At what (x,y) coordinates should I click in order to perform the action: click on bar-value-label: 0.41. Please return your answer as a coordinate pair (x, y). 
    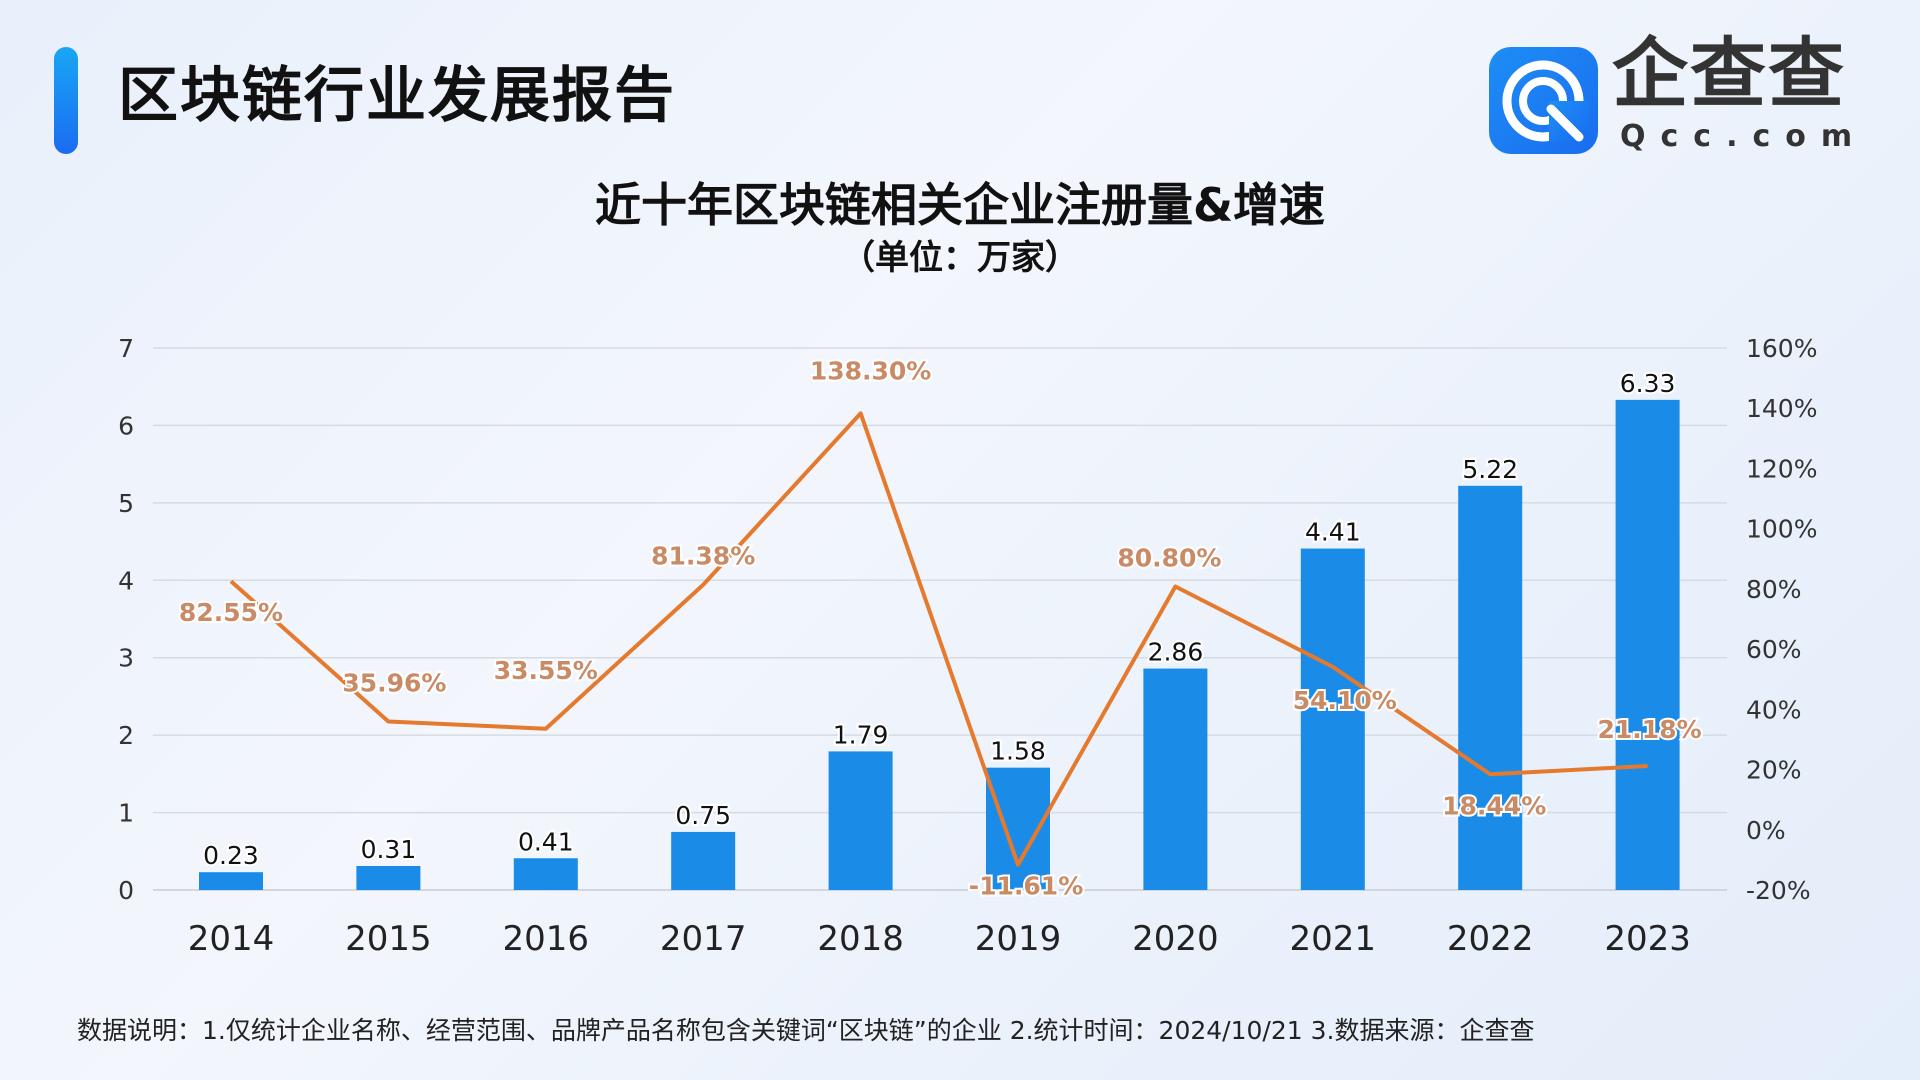
    Looking at the image, I should click on (546, 841).